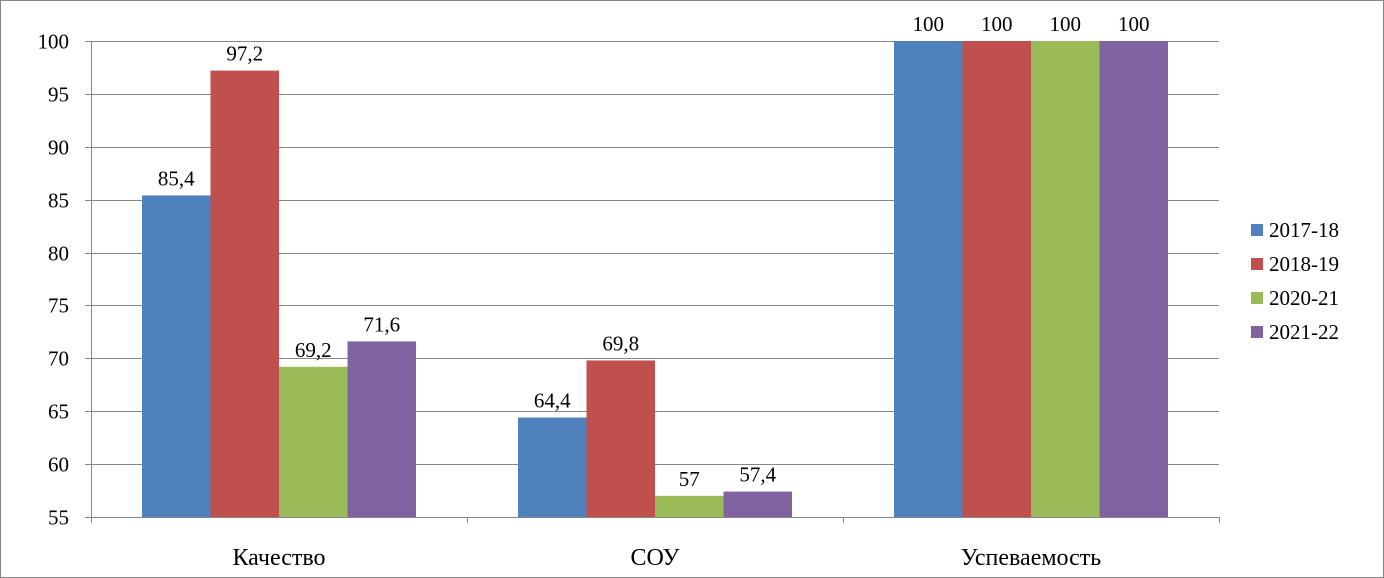 This screenshot has height=578, width=1384. Describe the element at coordinates (689, 479) in the screenshot. I see `data-label: 57` at that location.